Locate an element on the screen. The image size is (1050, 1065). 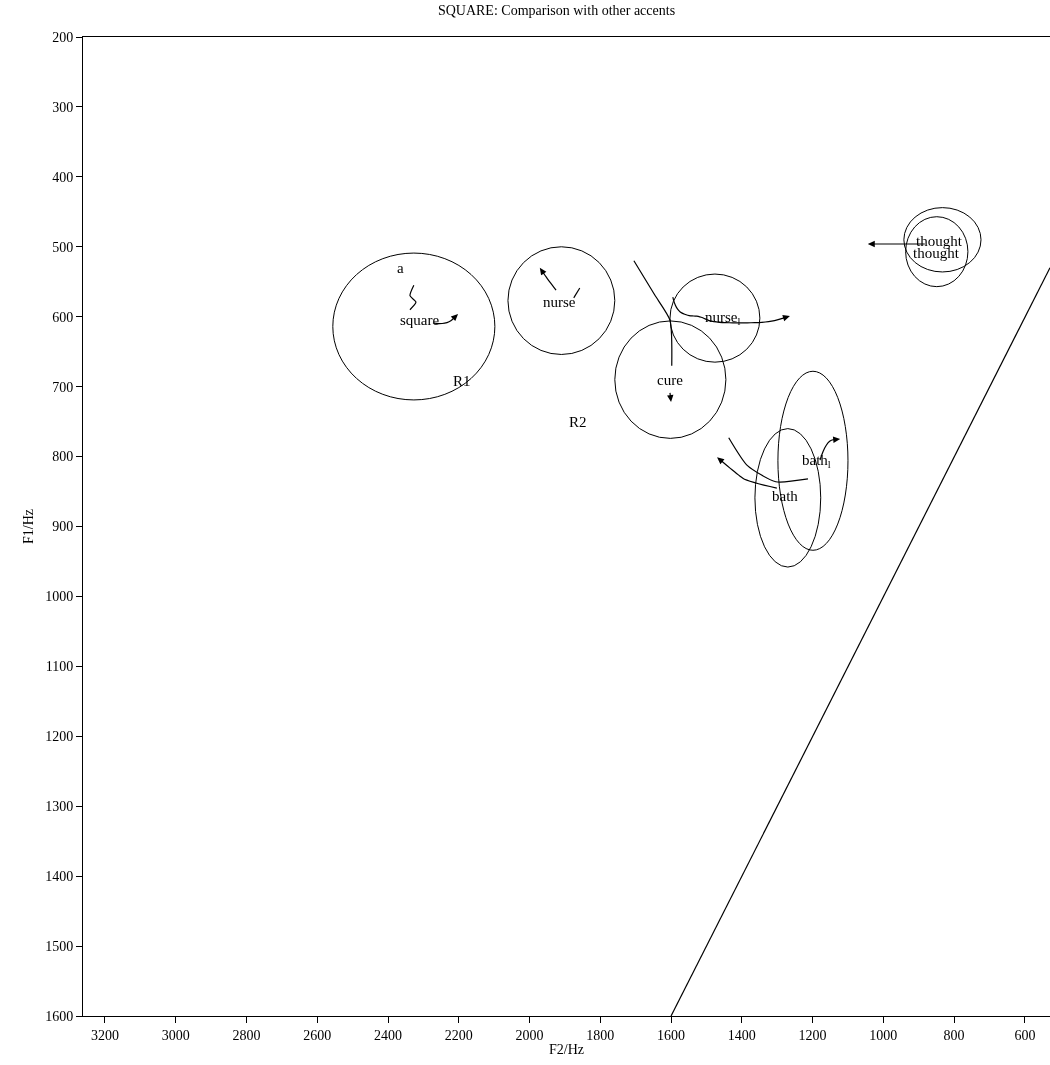
y-tick-label: 1100 is located at coordinates (59, 667).